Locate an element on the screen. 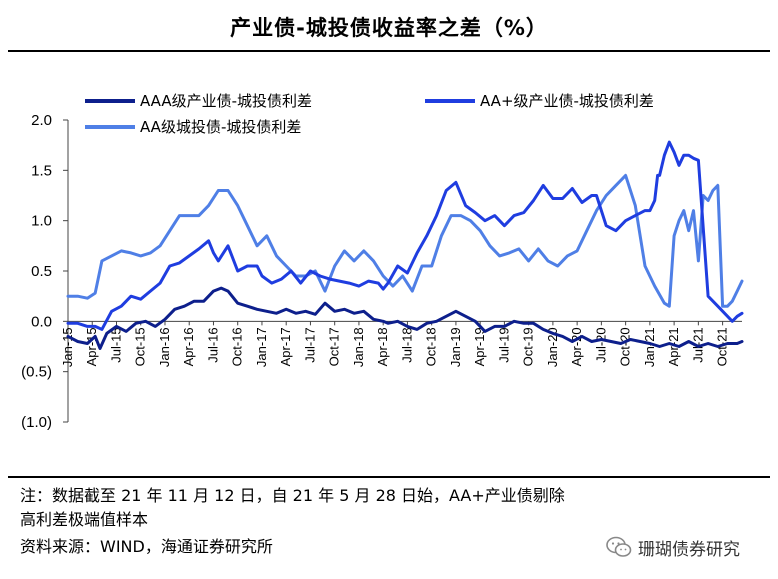  x-tick-label: Jan-16 is located at coordinates (164, 347).